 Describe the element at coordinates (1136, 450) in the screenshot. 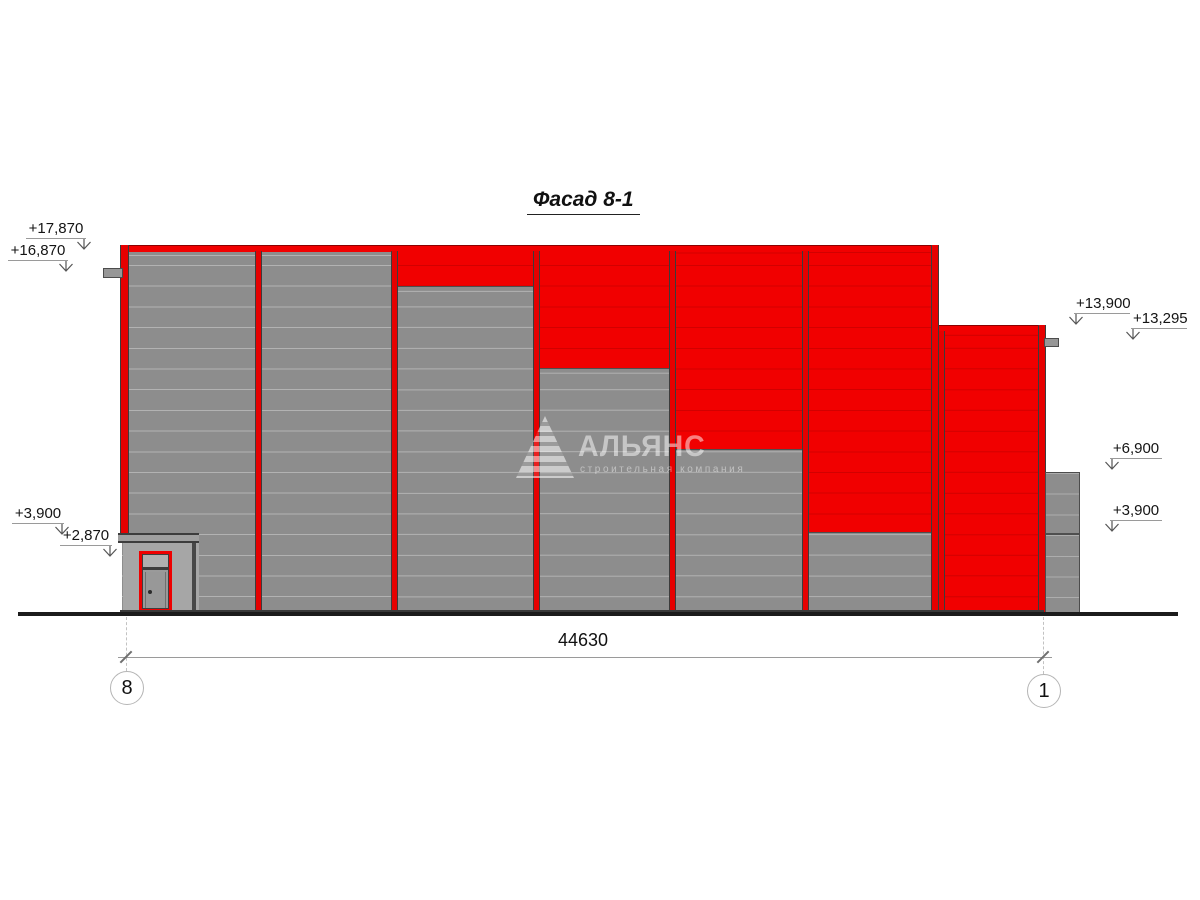

I see `elevation-label: +6,900` at that location.